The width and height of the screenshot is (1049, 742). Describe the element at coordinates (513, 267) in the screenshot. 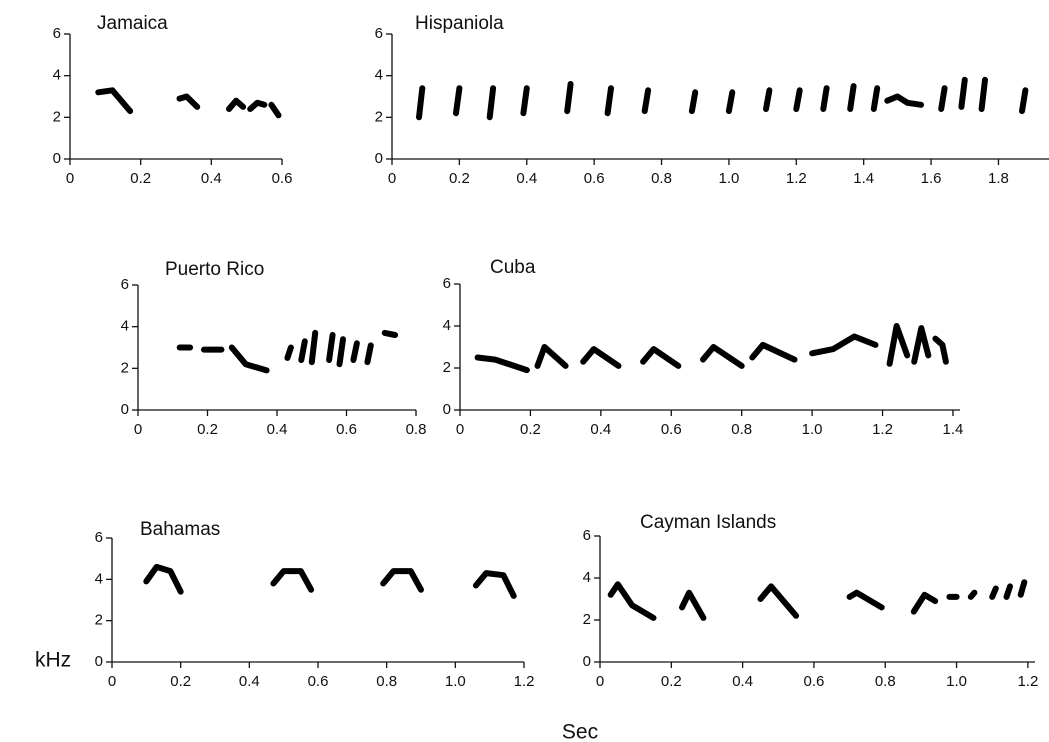

I see `panel-title: Cuba` at that location.